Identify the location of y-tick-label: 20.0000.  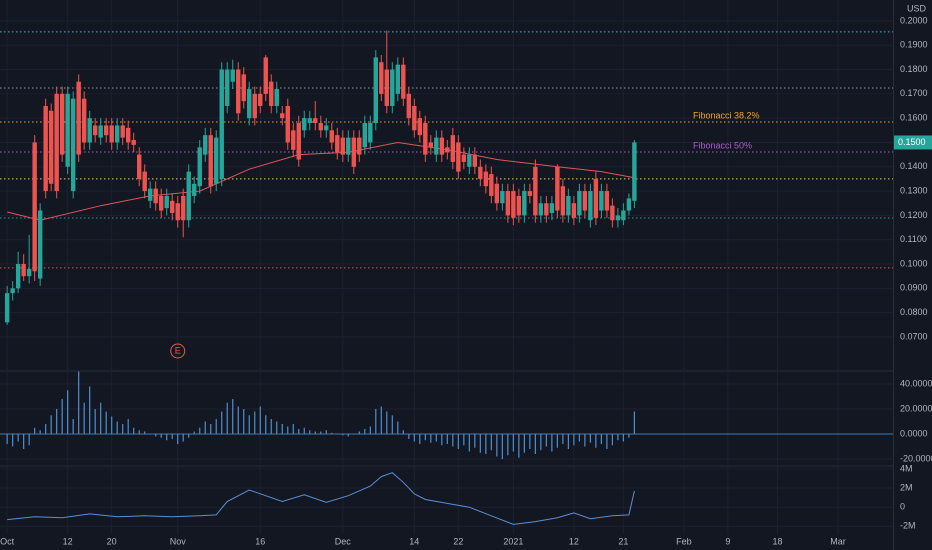
(916, 408).